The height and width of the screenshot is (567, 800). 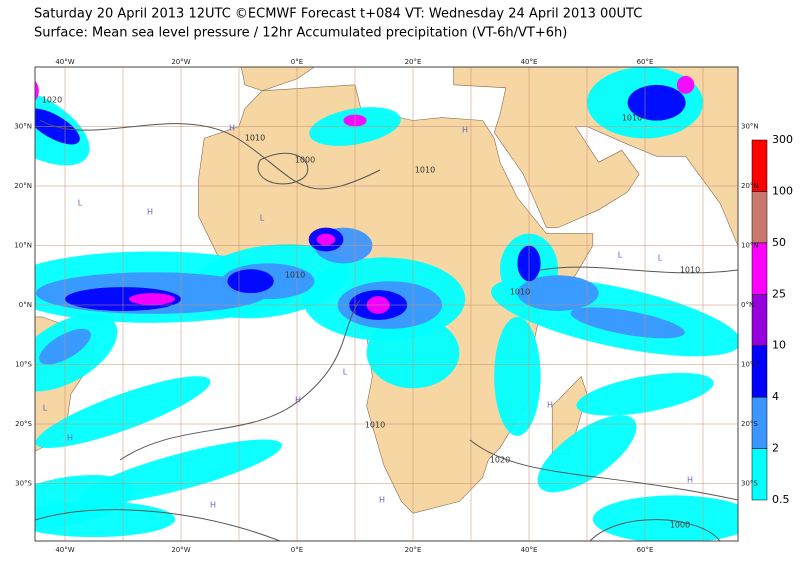 I want to click on colorbar-label: 300, so click(x=782, y=139).